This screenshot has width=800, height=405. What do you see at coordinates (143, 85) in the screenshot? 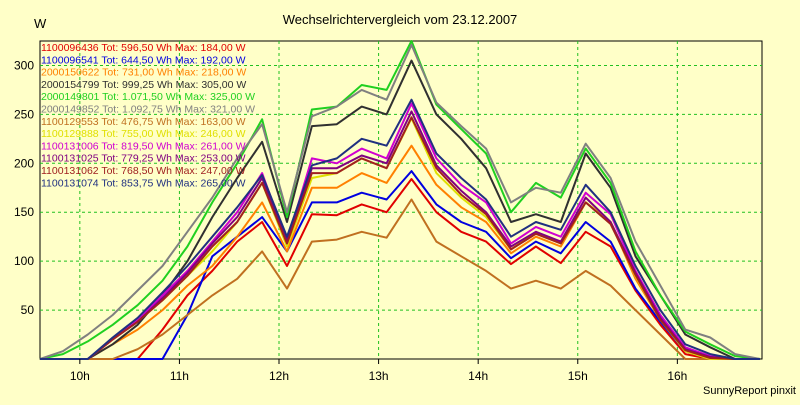
I see `legend-entry: 2000154799 Tot: 999,25 Wh Max: 305,00 W` at bounding box center [143, 85].